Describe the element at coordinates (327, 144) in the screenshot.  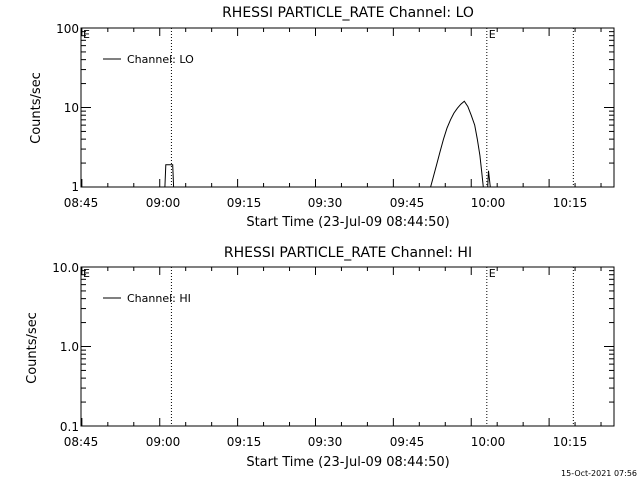
I see `series-group` at that location.